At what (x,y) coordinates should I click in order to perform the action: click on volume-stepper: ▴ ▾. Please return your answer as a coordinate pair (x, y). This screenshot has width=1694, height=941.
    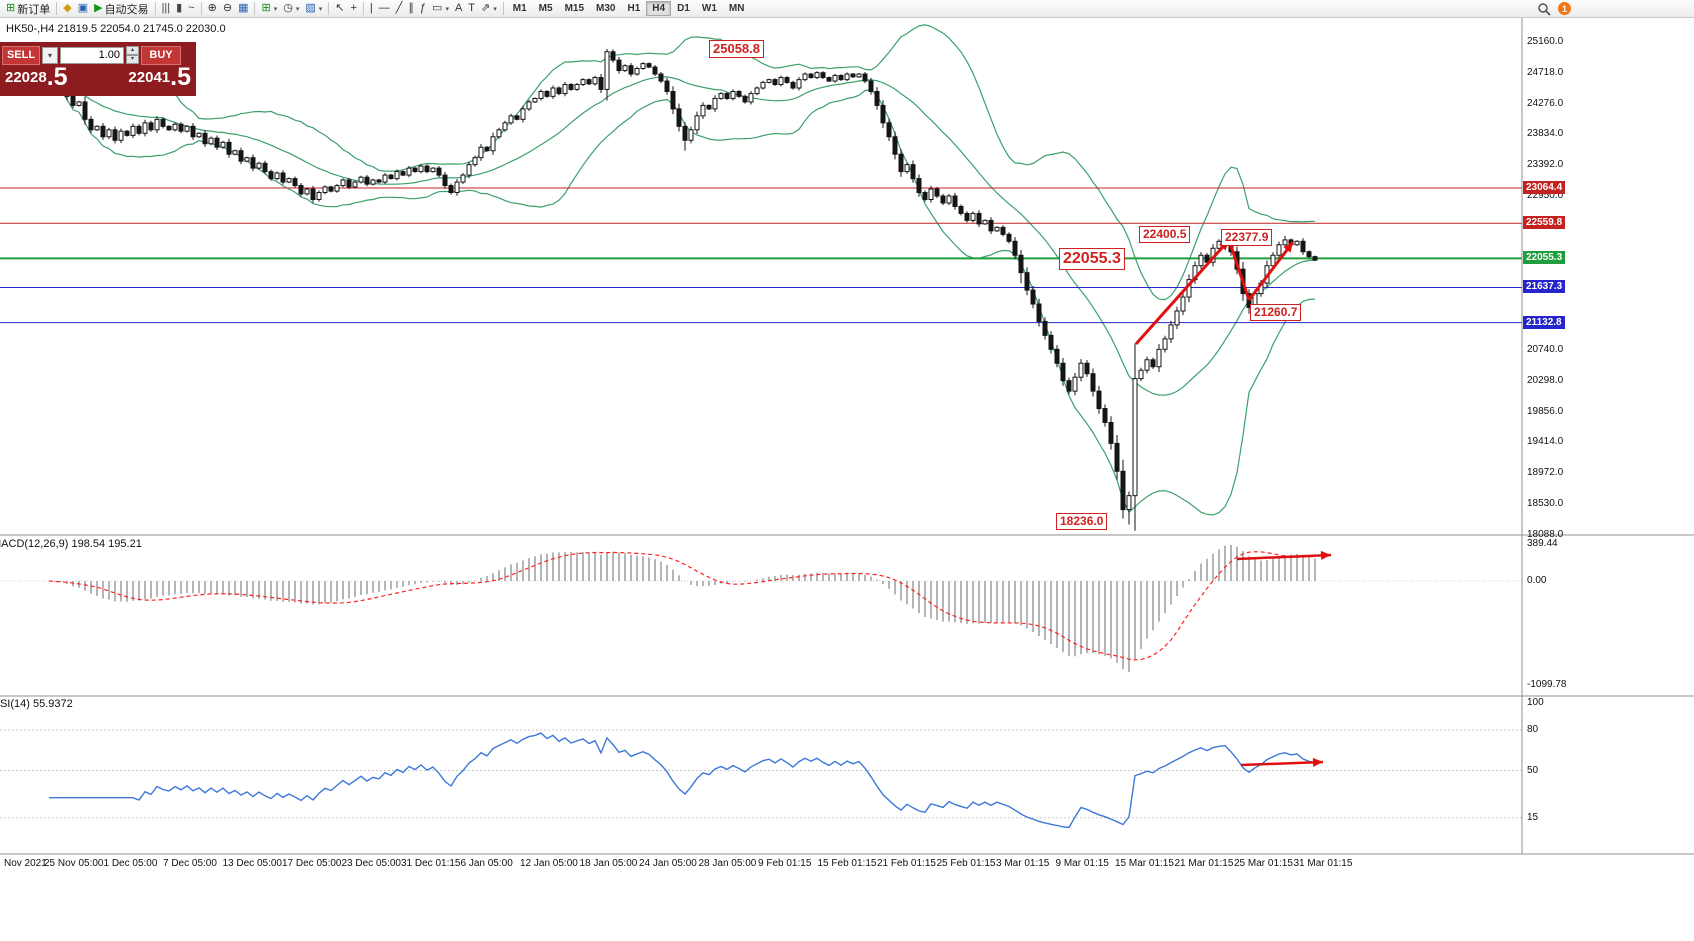
    Looking at the image, I should click on (132, 55).